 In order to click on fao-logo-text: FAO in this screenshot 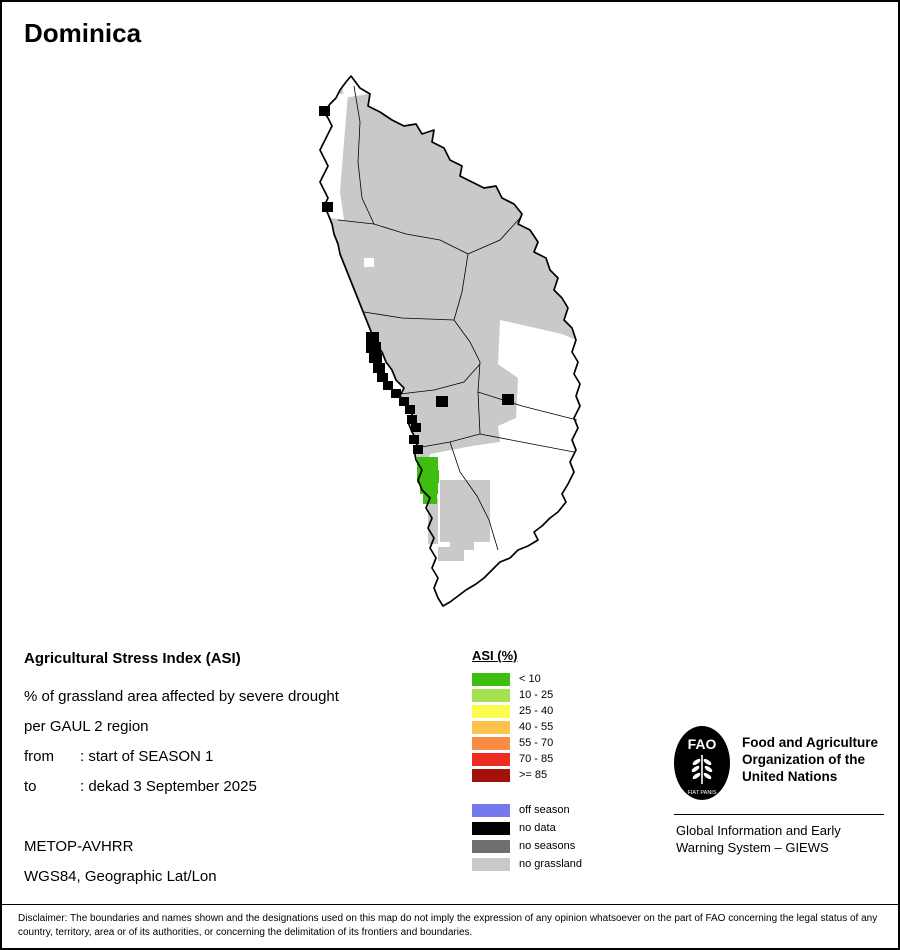, I will do `click(702, 744)`.